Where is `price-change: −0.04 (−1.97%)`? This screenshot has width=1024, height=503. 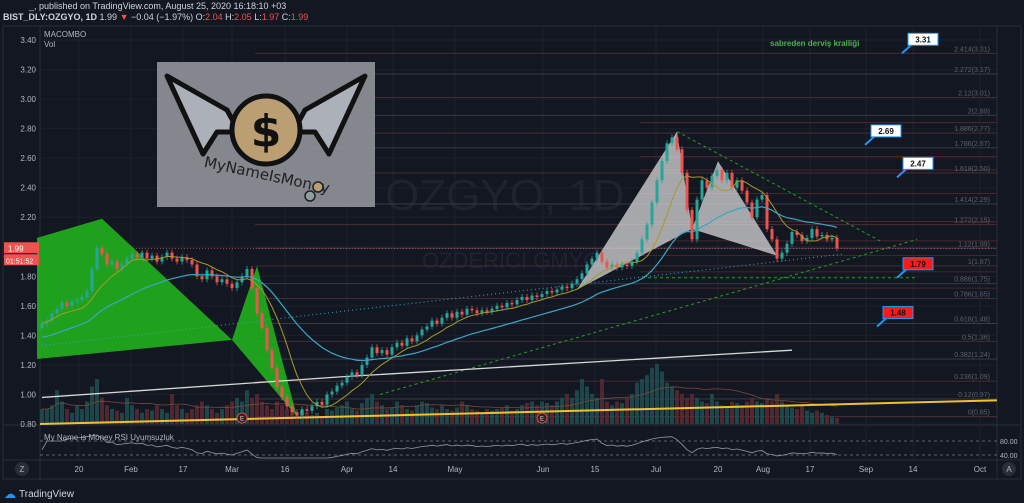
price-change: −0.04 (−1.97%) is located at coordinates (162, 17).